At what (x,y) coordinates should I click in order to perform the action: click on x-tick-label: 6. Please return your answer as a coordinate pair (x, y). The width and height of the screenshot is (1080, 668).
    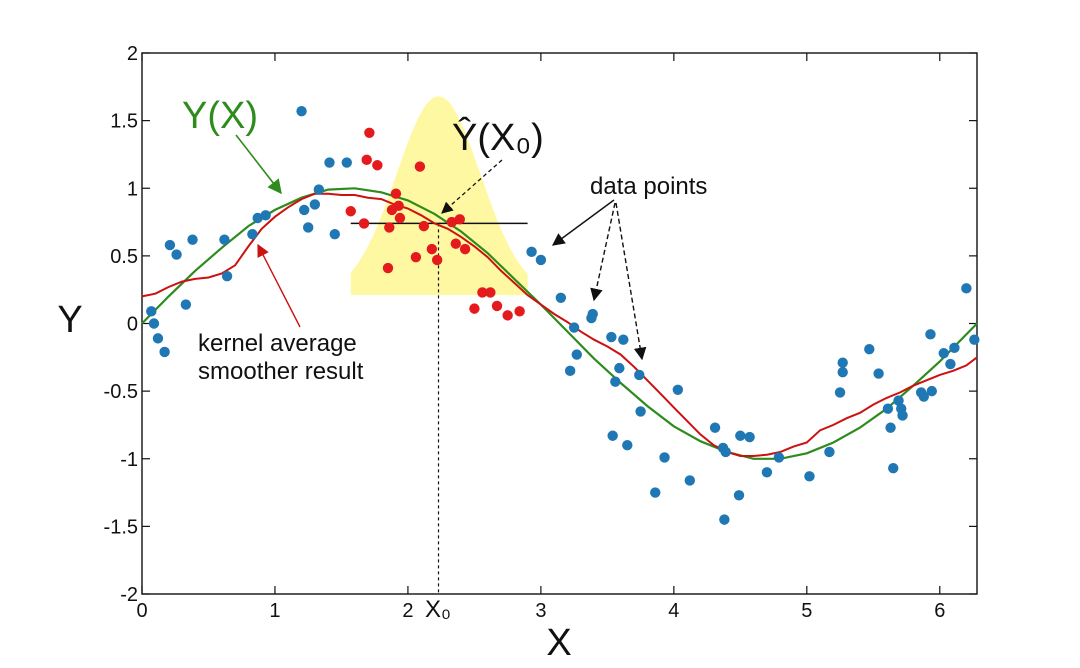
    Looking at the image, I should click on (939, 611).